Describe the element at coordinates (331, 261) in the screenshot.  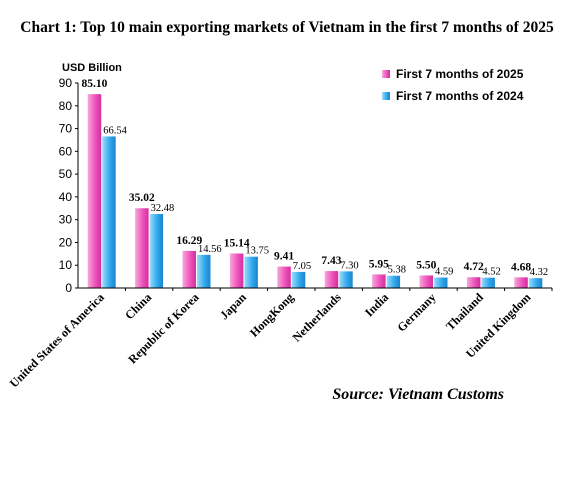
I see `value-label-2025: 7.43` at that location.